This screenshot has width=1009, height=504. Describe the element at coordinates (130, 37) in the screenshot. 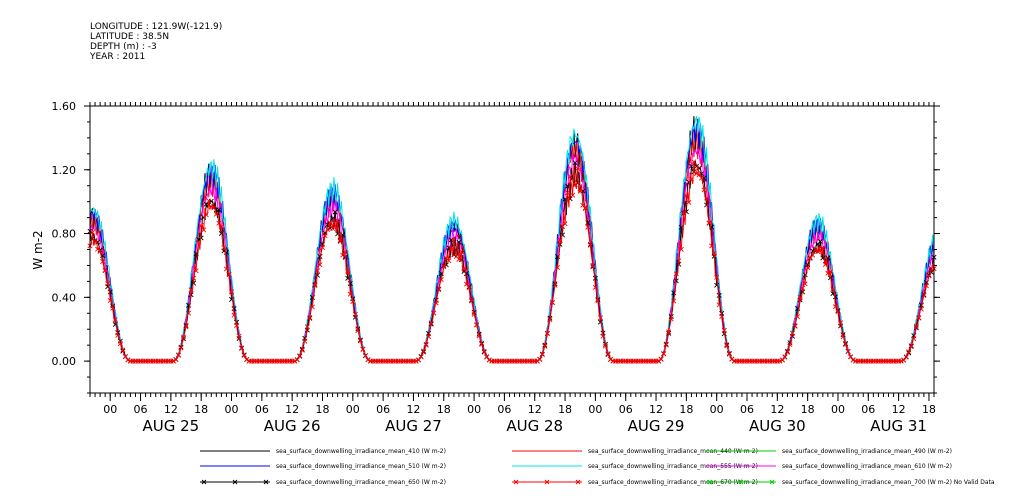

I see `latitude-label: LATITUDE : 38.5N` at that location.